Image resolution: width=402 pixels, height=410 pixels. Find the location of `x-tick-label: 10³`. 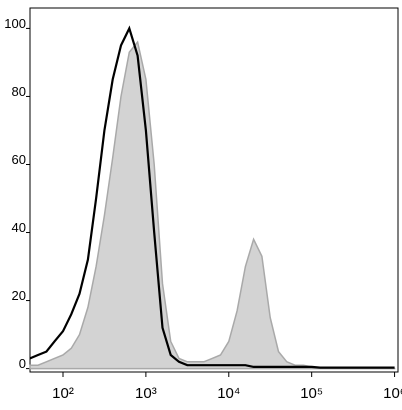

x-tick-label: 10³ is located at coordinates (146, 393).